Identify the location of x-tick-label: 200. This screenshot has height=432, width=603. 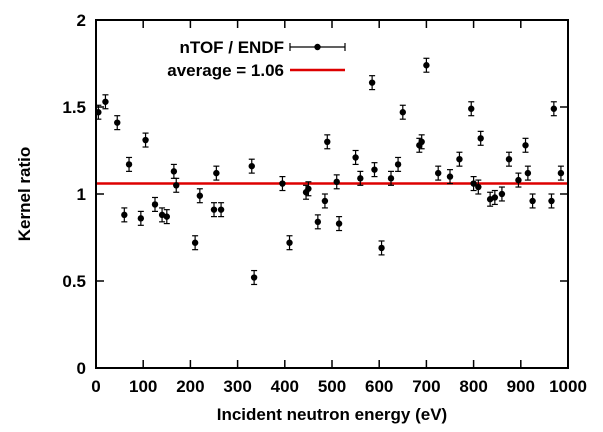
(190, 386).